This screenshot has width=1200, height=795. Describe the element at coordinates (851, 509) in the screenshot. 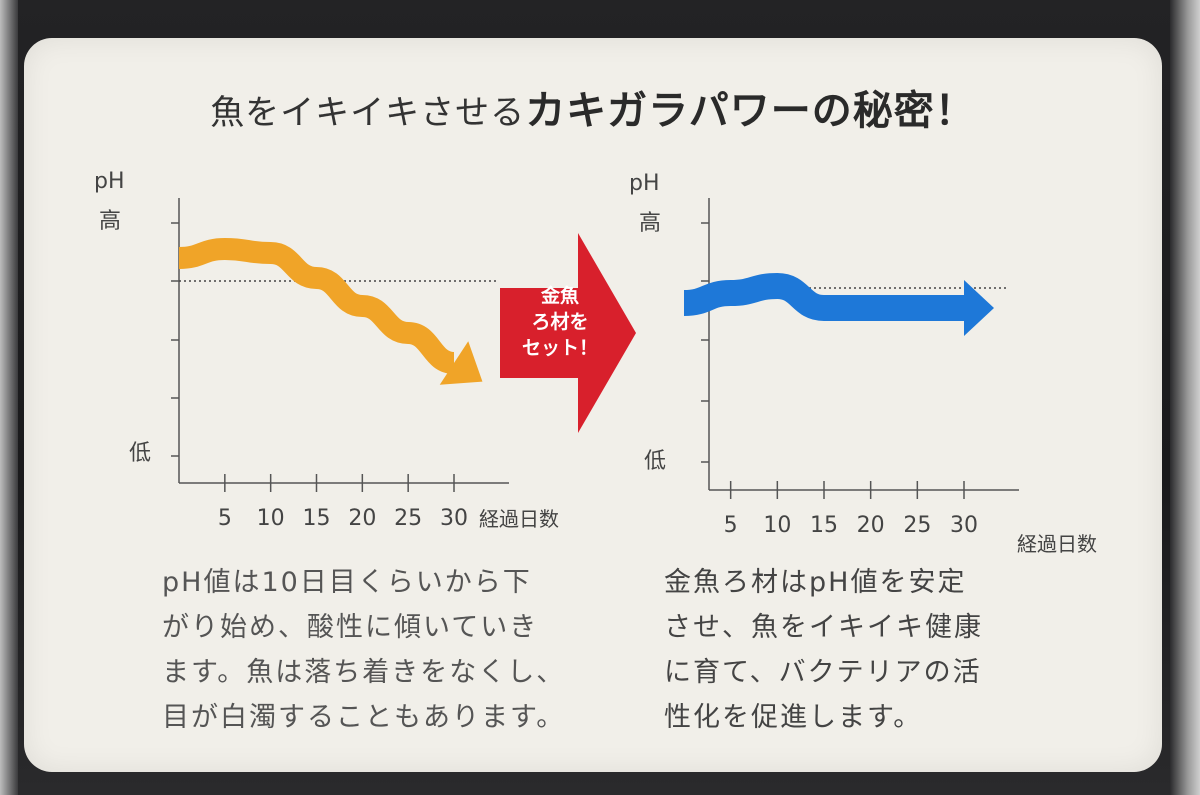

I see `chart-right-xticks: 5 10 15 20 25 30` at that location.